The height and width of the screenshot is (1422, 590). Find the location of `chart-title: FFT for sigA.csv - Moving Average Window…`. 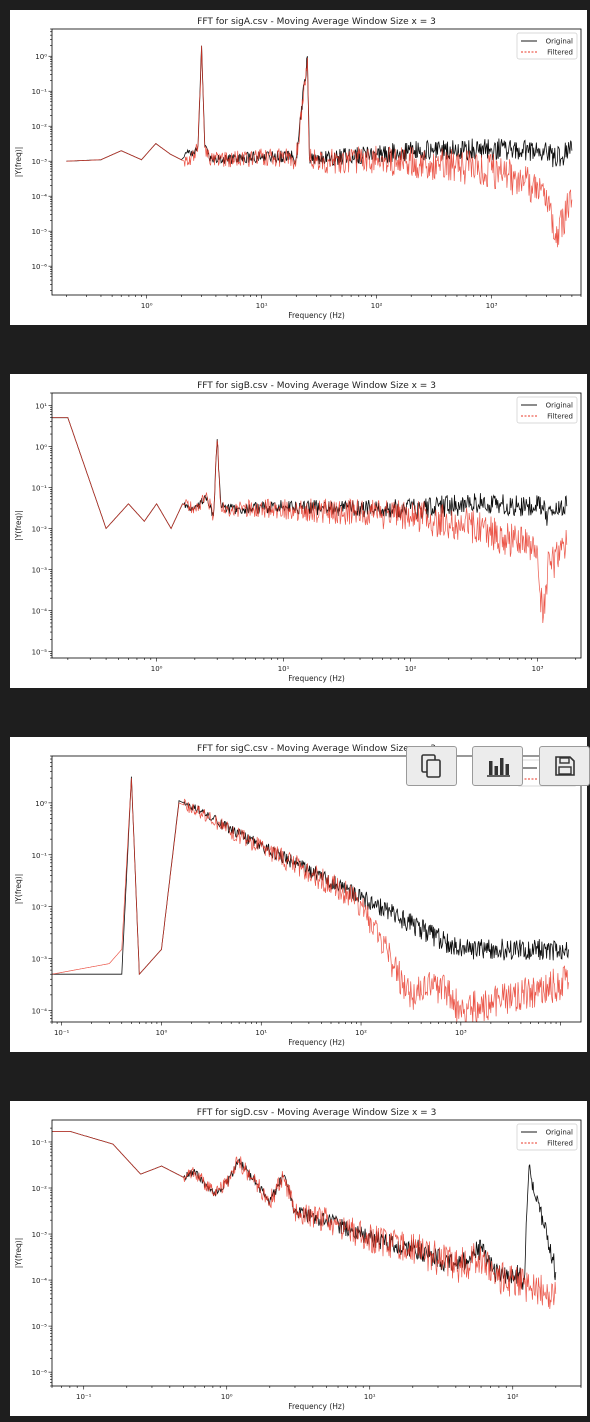

chart-title: FFT for sigA.csv - Moving Average Window… is located at coordinates (316, 22).